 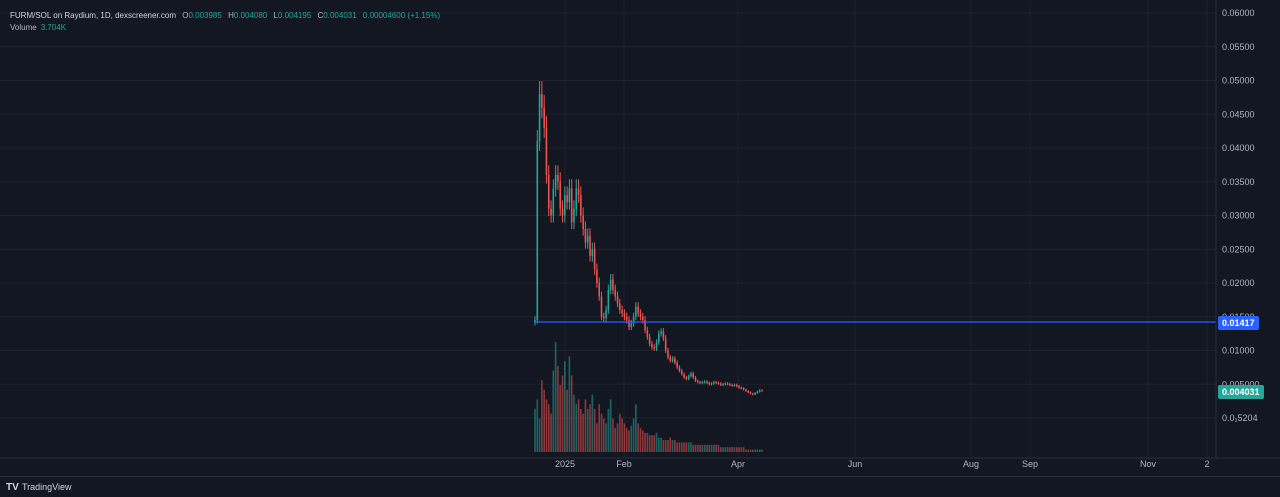 I want to click on y-tick-label: 0.06000, so click(x=1238, y=13).